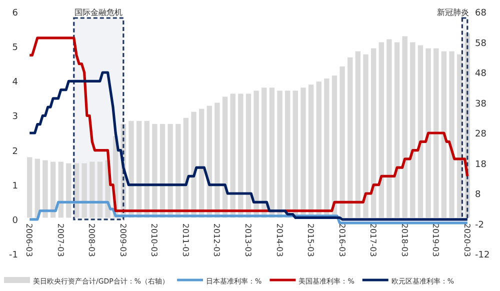 The image size is (500, 291). Describe the element at coordinates (478, 195) in the screenshot. I see `y2-tick-label: 8` at that location.